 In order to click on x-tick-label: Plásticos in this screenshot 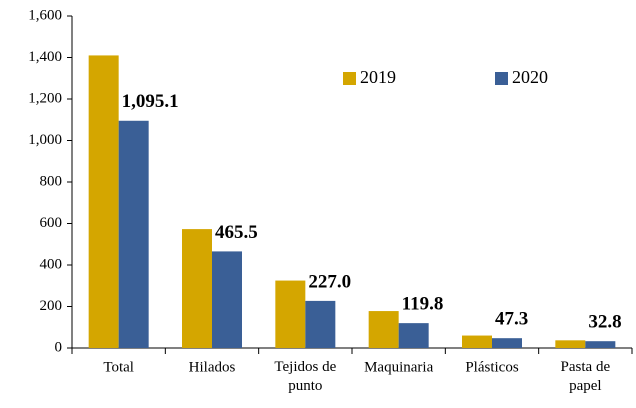, I will do `click(491, 367)`.